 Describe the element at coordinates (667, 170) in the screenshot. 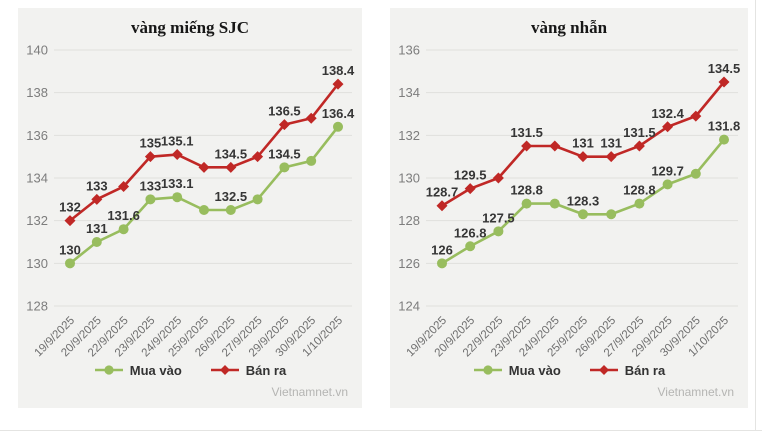

I see `data-point-label: 129.7` at that location.